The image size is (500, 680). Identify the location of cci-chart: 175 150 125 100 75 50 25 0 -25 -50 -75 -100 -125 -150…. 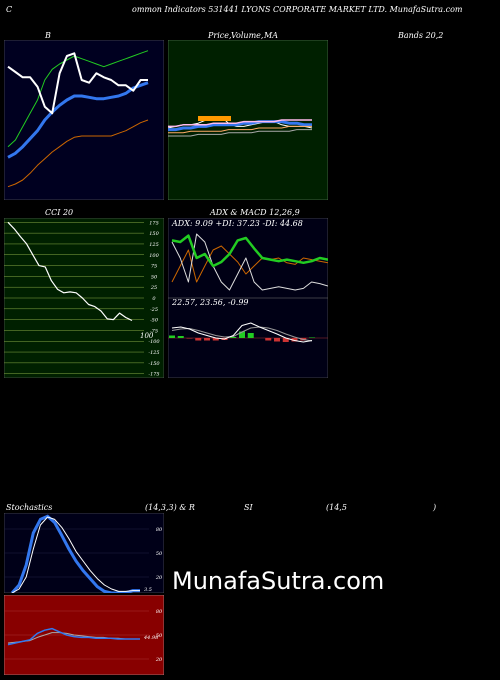
(84, 298).